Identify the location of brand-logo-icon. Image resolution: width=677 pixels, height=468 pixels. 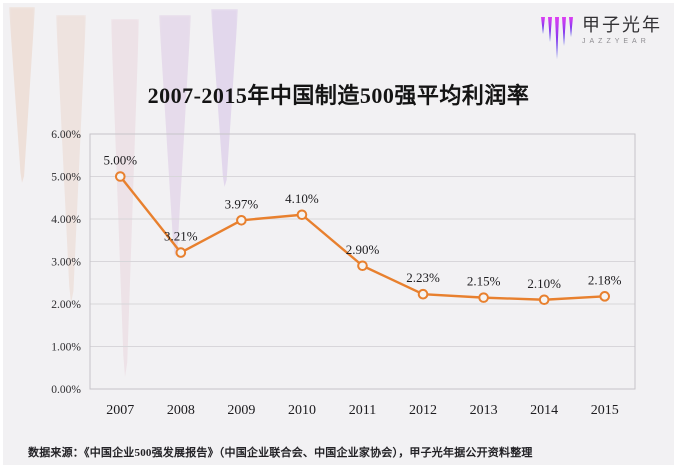
(557, 38).